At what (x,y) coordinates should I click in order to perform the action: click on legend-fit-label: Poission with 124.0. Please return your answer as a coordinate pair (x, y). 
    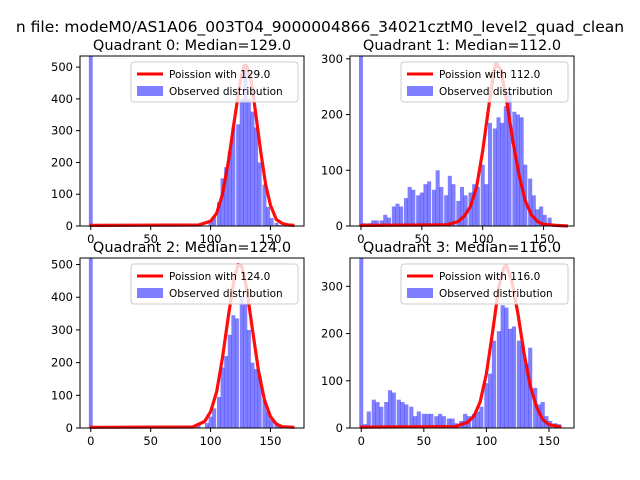
    Looking at the image, I should click on (219, 277).